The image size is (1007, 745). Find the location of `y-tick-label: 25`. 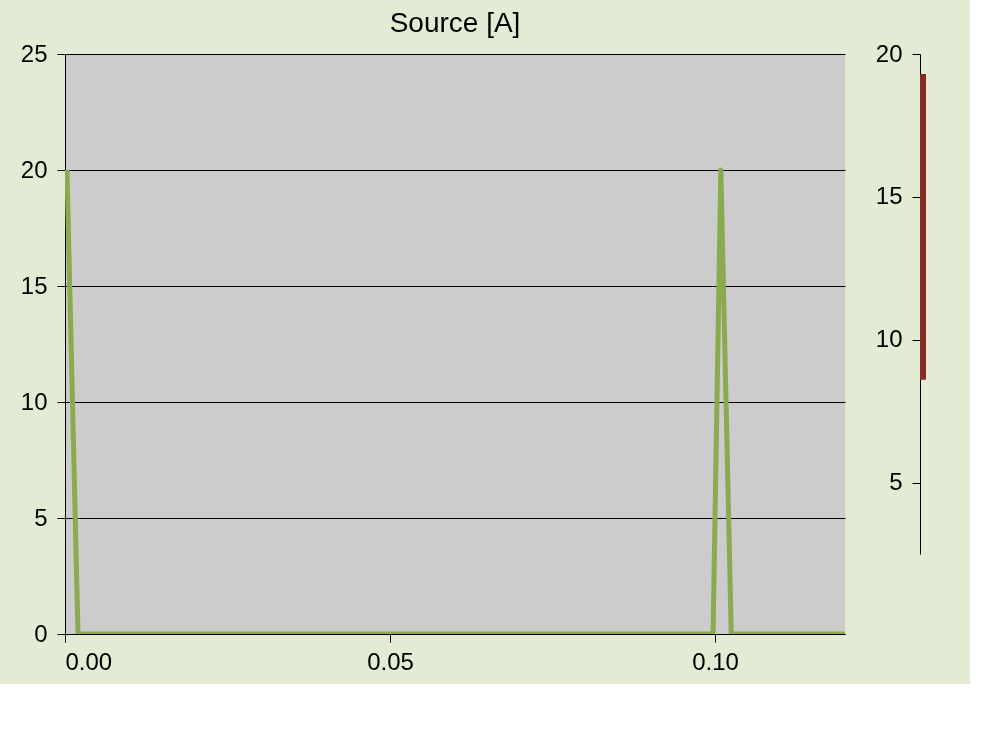

y-tick-label: 25 is located at coordinates (34, 53).